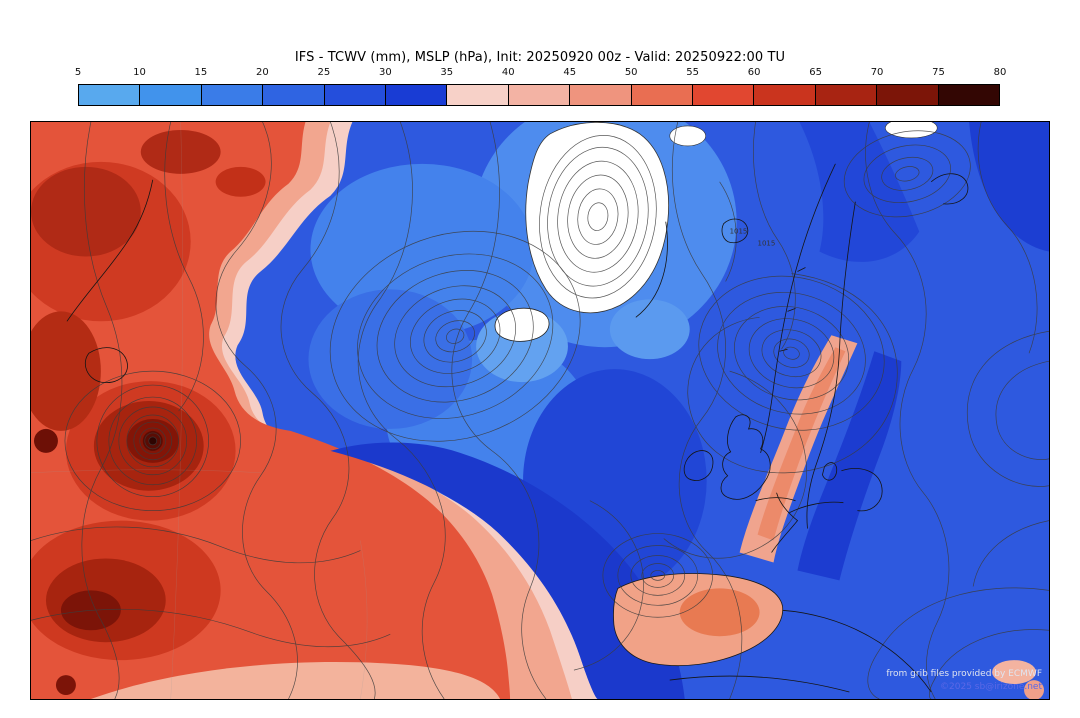  I want to click on credit-copyright: ©2025 sb@irizone.net, so click(991, 686).